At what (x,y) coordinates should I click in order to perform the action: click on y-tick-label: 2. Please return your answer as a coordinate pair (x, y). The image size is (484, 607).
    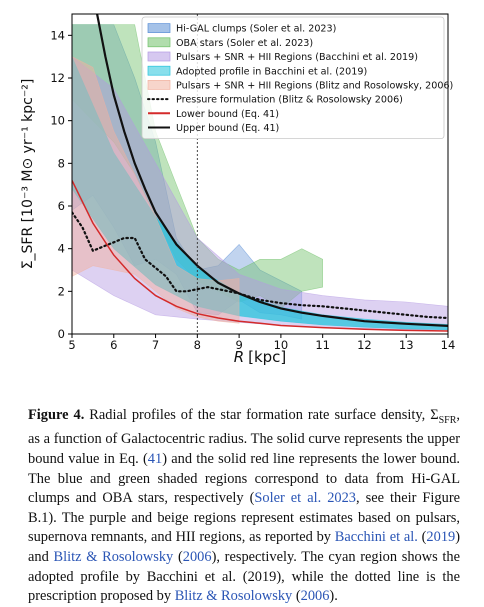
    Looking at the image, I should click on (61, 291).